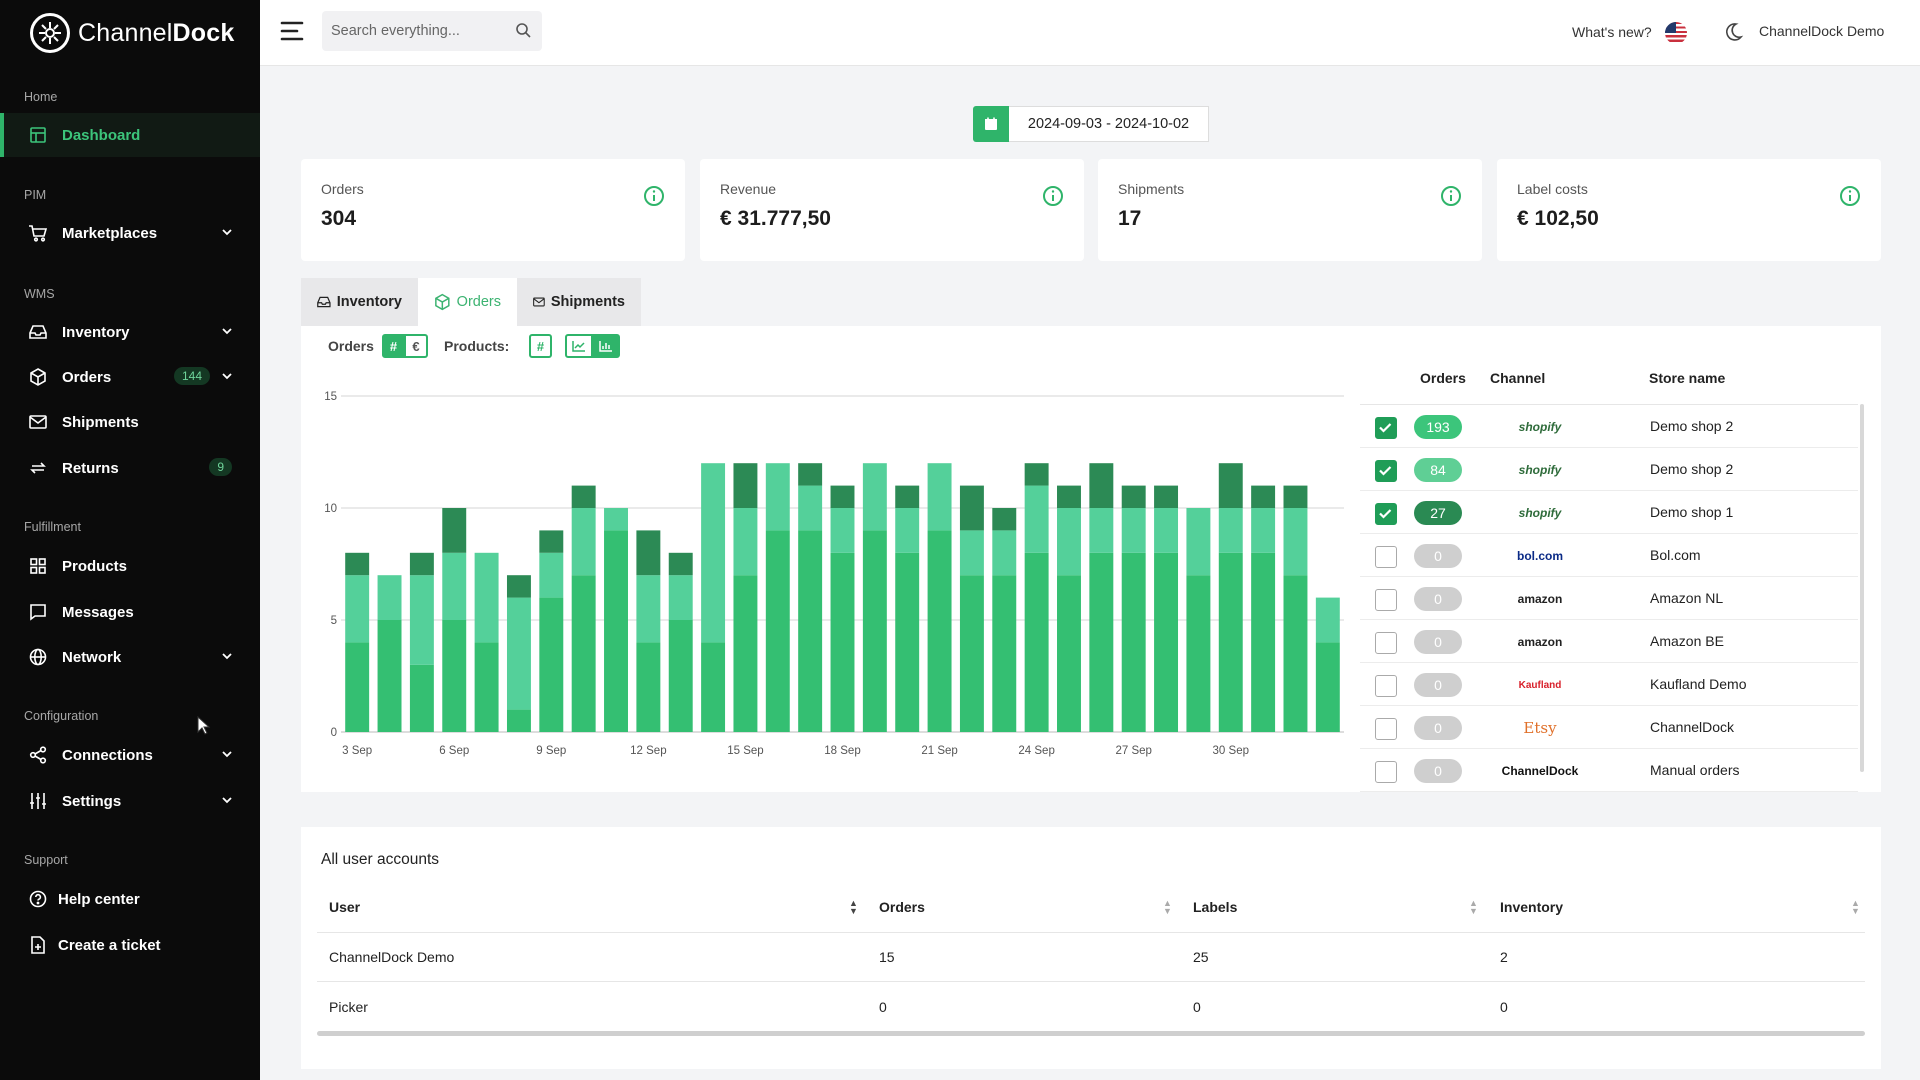 The height and width of the screenshot is (1080, 1920). I want to click on date-range-input: 2024-09-03 - 2024-10-02, so click(1109, 124).